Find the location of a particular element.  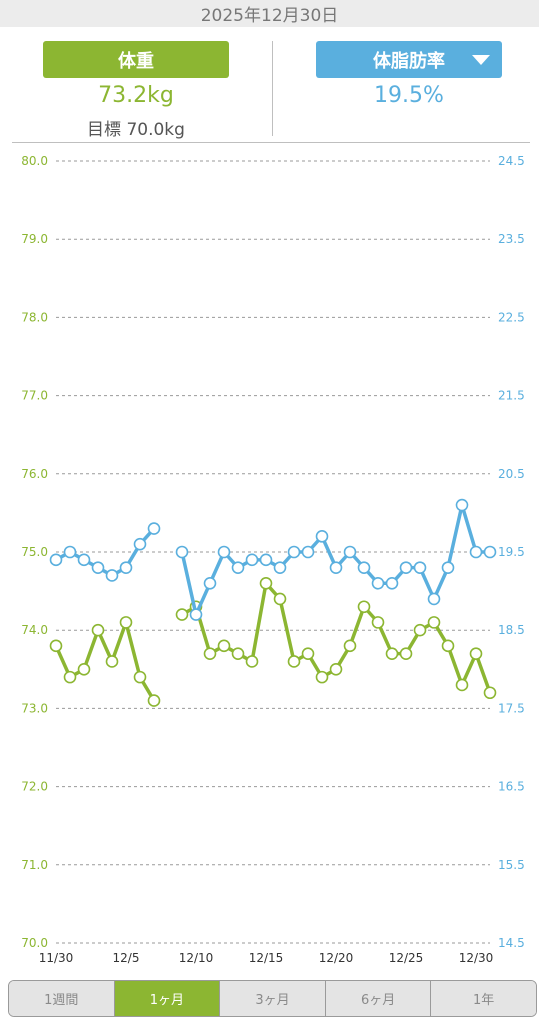

date-header: 2025年12月30日 is located at coordinates (269, 13).